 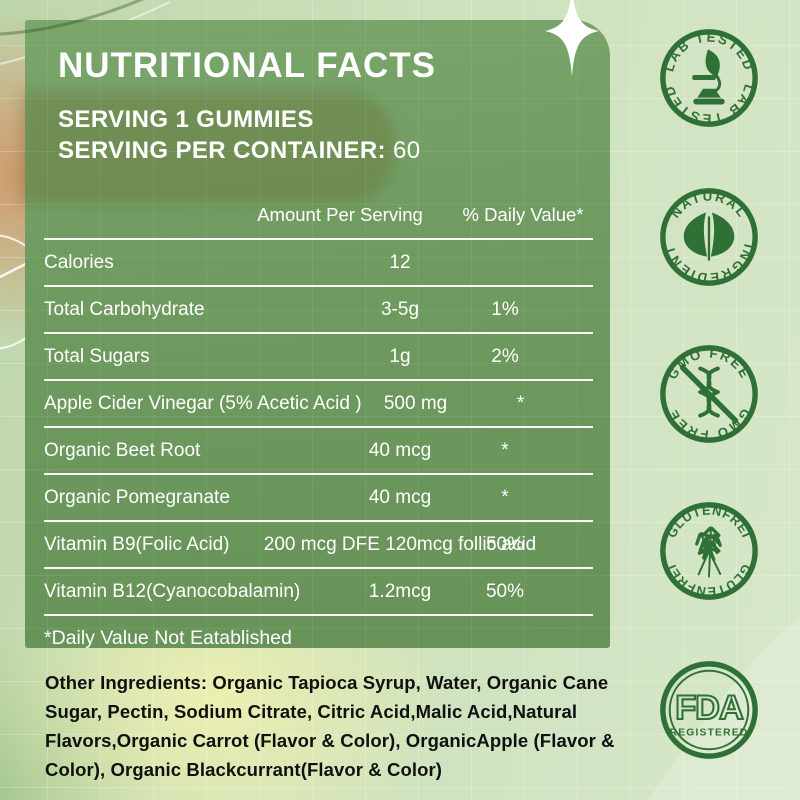 I want to click on svg-text: GLUTENFREI, so click(x=709, y=521).